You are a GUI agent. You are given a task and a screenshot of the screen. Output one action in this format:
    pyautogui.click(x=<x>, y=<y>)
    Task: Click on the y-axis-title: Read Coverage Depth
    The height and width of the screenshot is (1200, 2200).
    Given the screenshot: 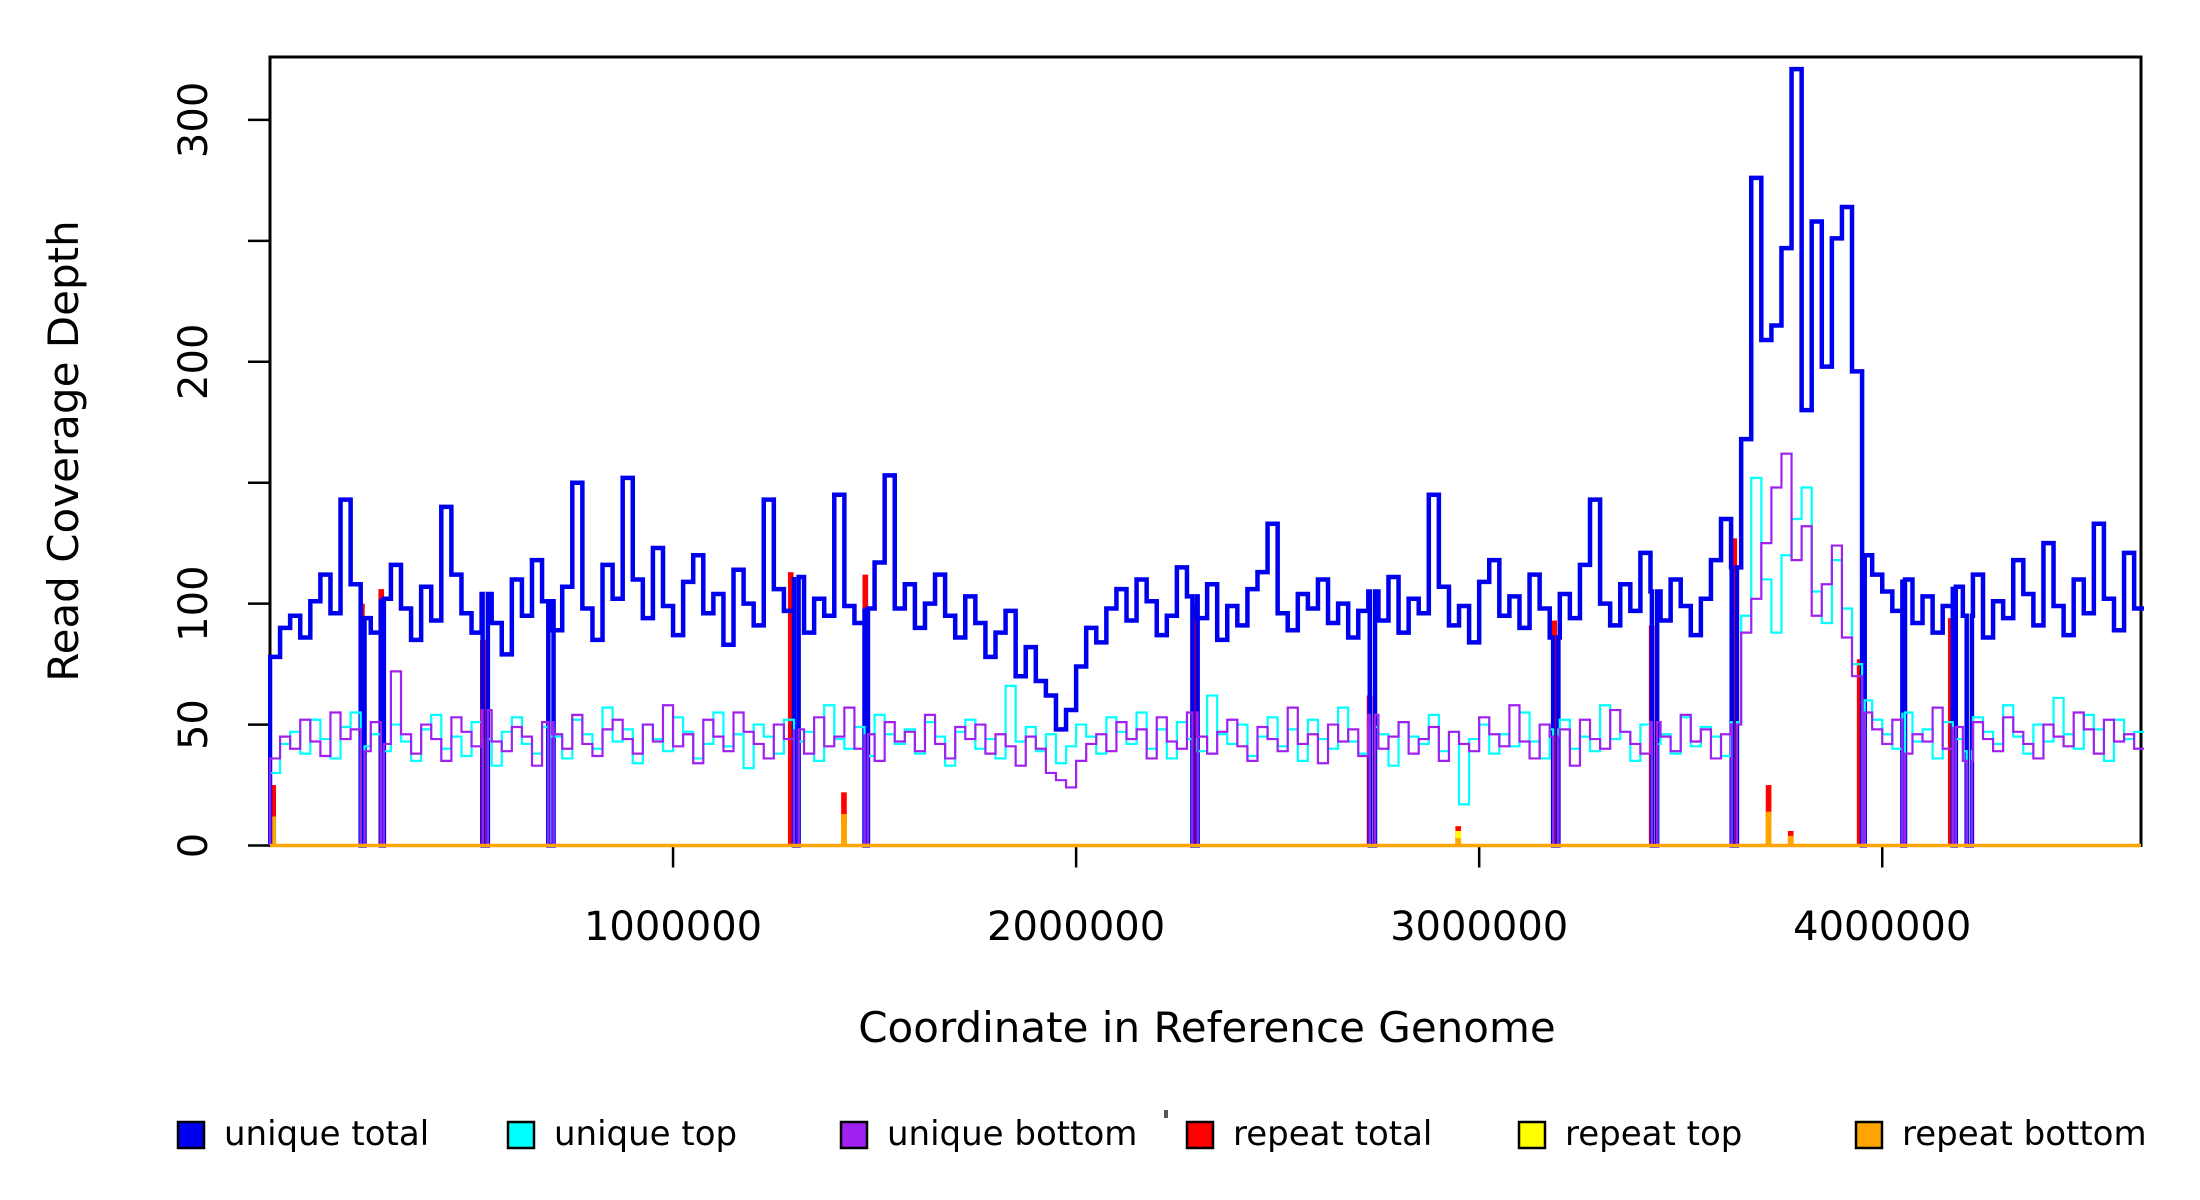 What is the action you would take?
    pyautogui.click(x=63, y=450)
    